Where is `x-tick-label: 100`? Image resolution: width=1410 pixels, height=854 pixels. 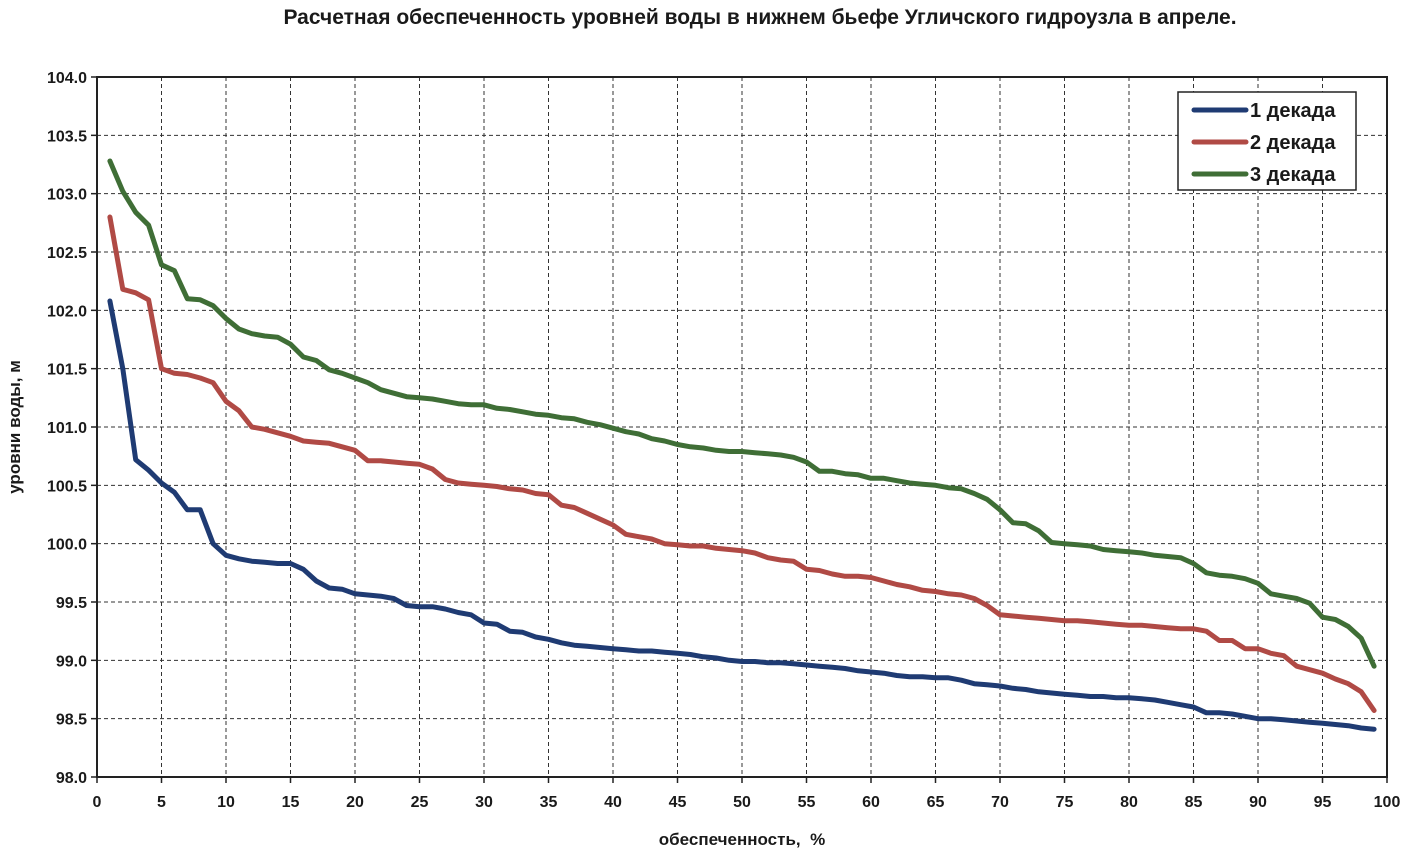 x-tick-label: 100 is located at coordinates (1387, 802).